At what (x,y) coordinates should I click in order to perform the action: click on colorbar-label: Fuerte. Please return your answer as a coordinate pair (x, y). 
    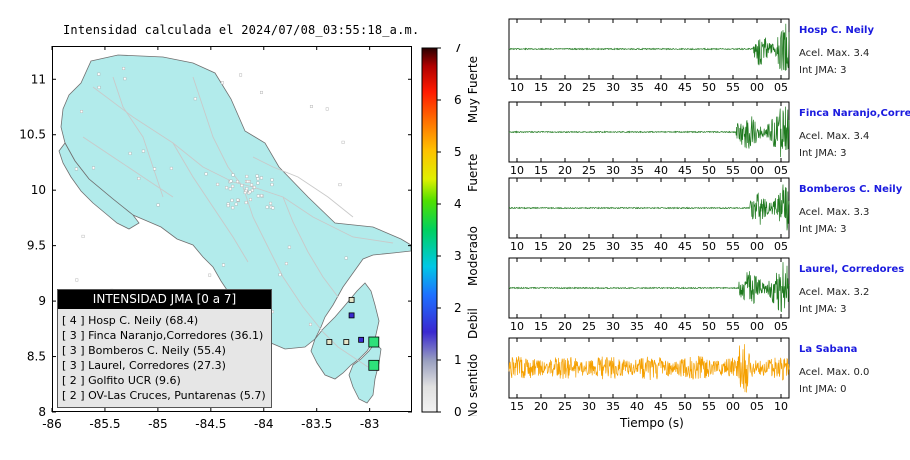
    Looking at the image, I should click on (473, 173).